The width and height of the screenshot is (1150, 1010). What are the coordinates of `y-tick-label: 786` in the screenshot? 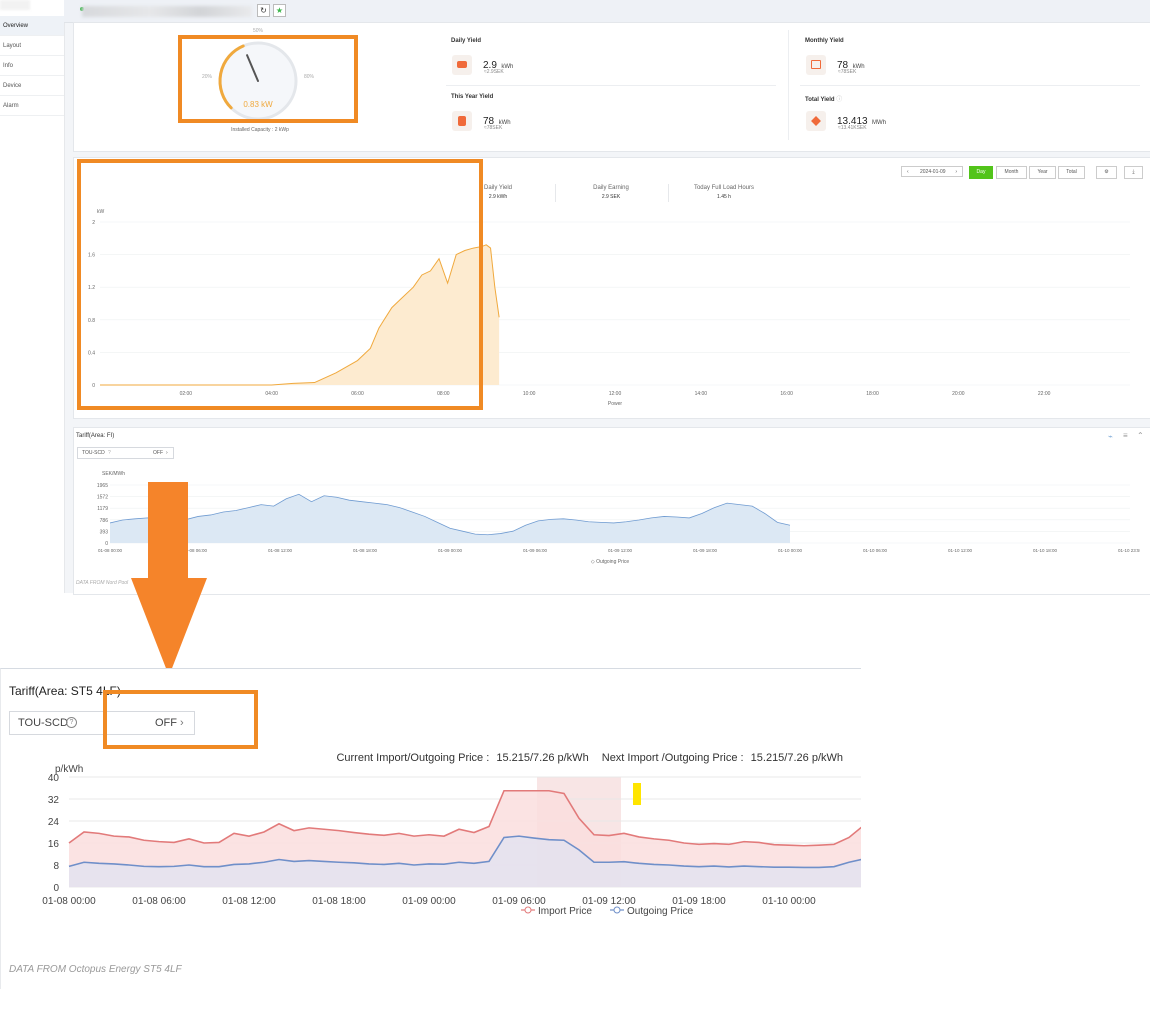 It's located at (104, 521).